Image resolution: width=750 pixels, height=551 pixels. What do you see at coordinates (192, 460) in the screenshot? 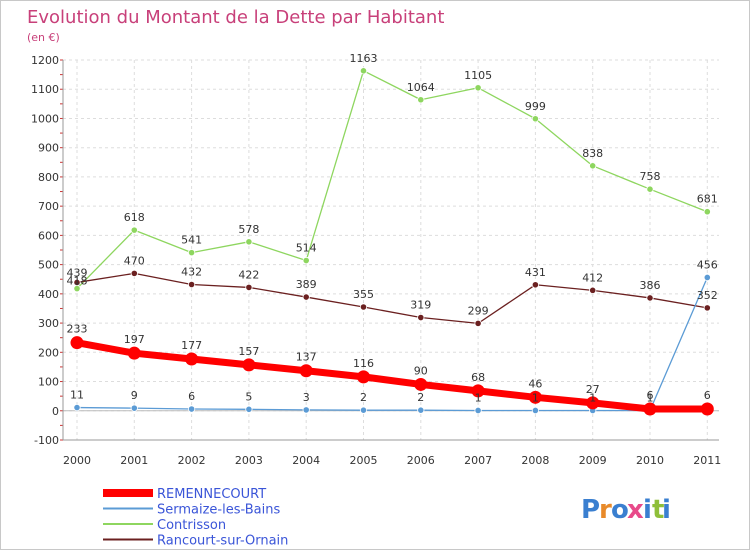
I see `x-tick-label: 2002` at bounding box center [192, 460].